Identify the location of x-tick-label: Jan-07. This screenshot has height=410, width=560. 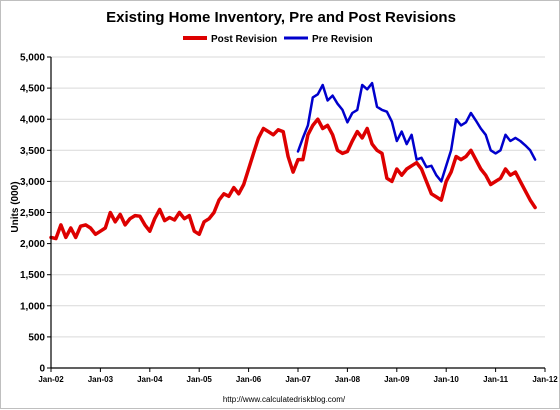
(298, 379).